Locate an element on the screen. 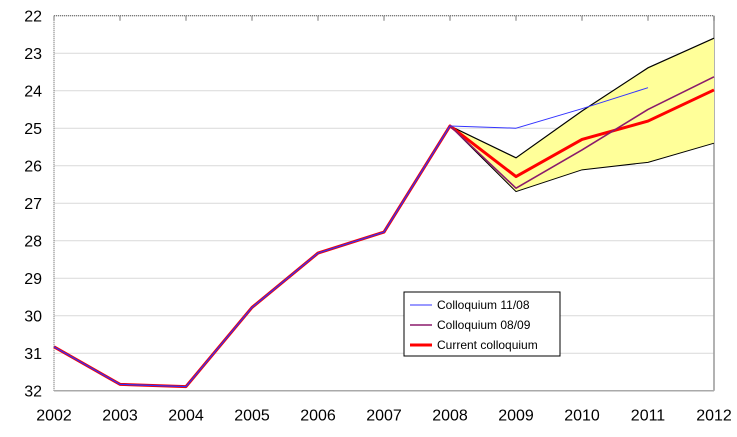 The width and height of the screenshot is (737, 437). legend-label: Colloquium 08/09 is located at coordinates (484, 325).